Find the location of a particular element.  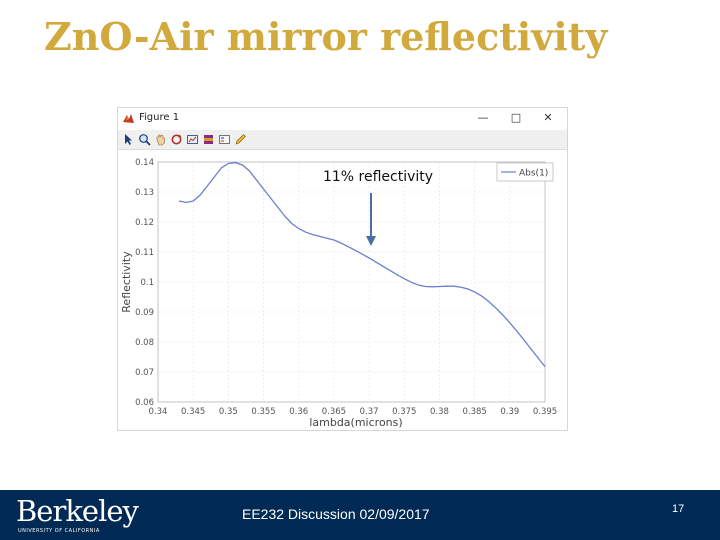

rotate-icon is located at coordinates (176, 139).